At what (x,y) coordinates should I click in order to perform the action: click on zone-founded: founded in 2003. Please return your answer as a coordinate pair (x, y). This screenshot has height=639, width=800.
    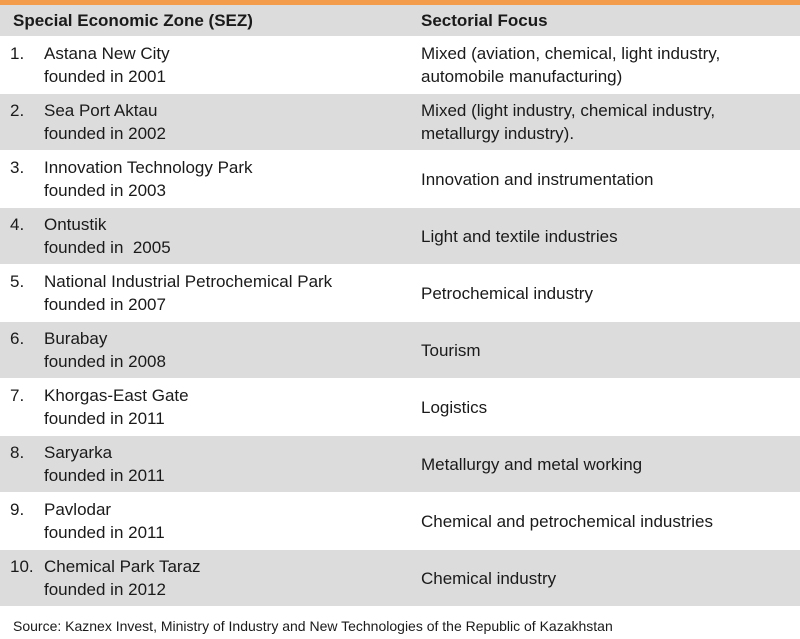
    Looking at the image, I should click on (105, 190).